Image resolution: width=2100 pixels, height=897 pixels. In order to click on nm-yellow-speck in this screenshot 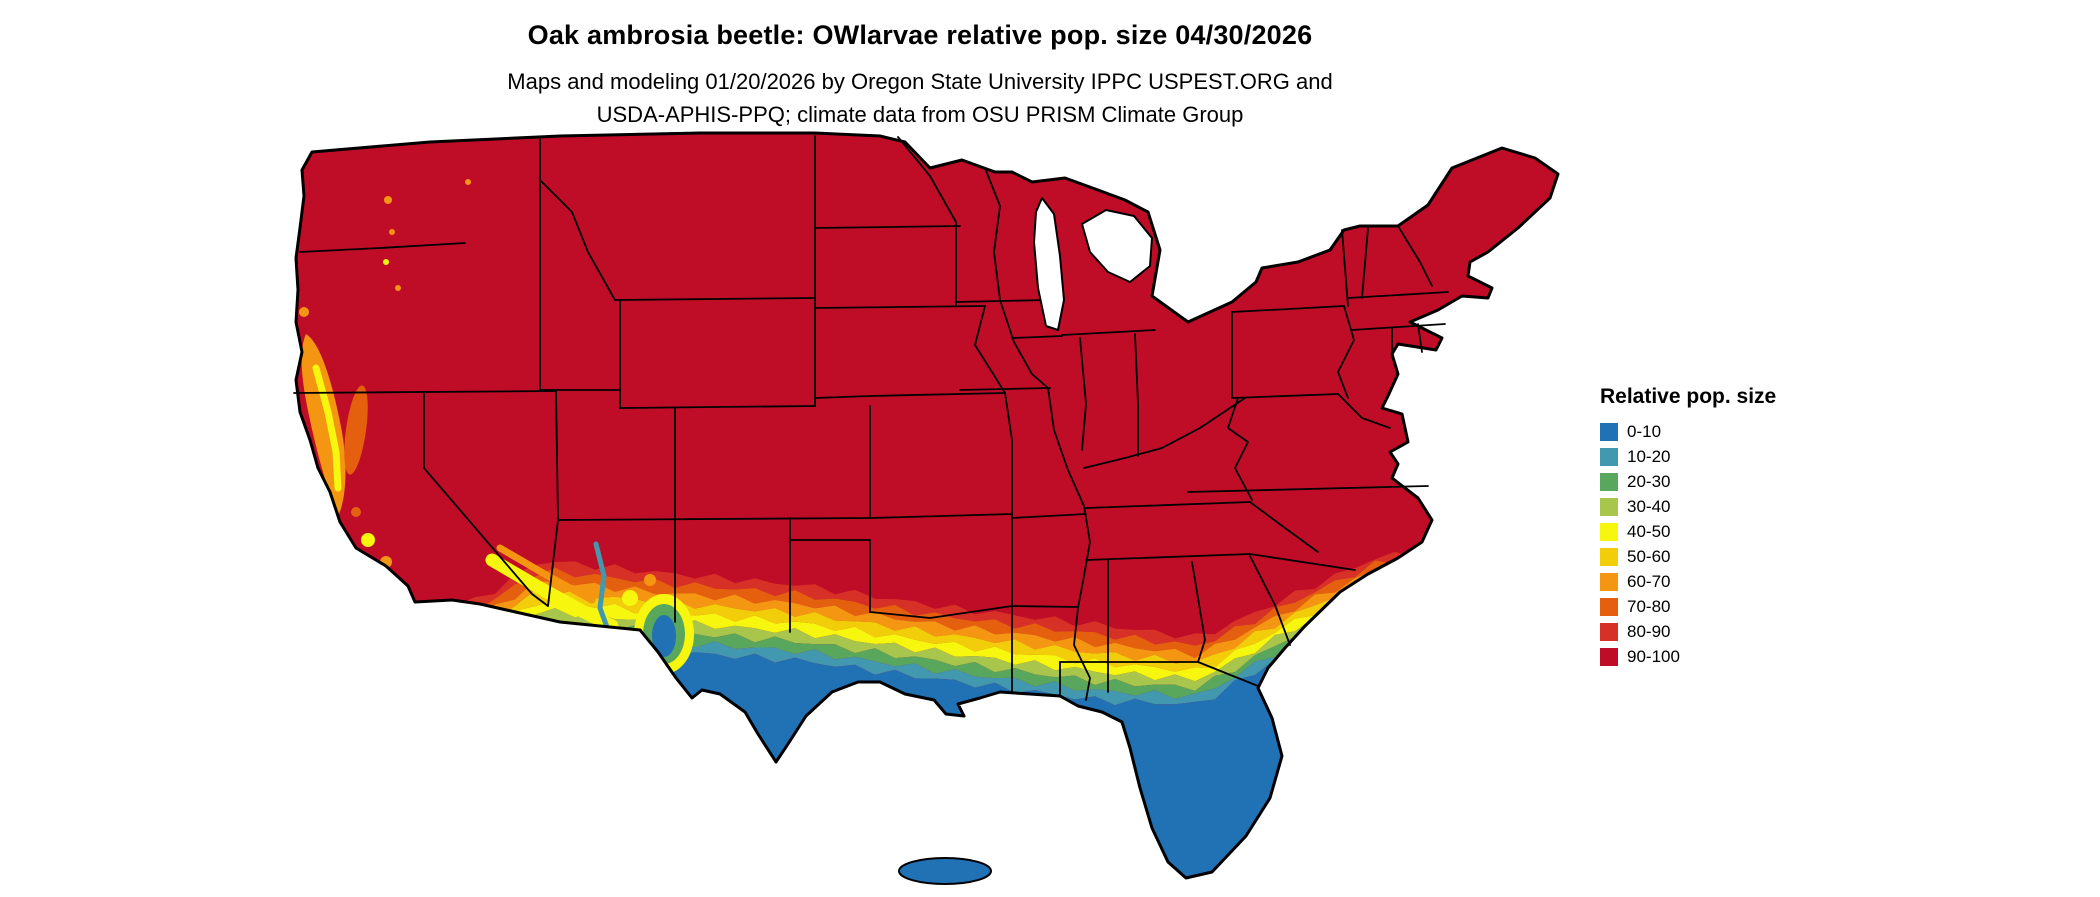, I will do `click(630, 598)`.